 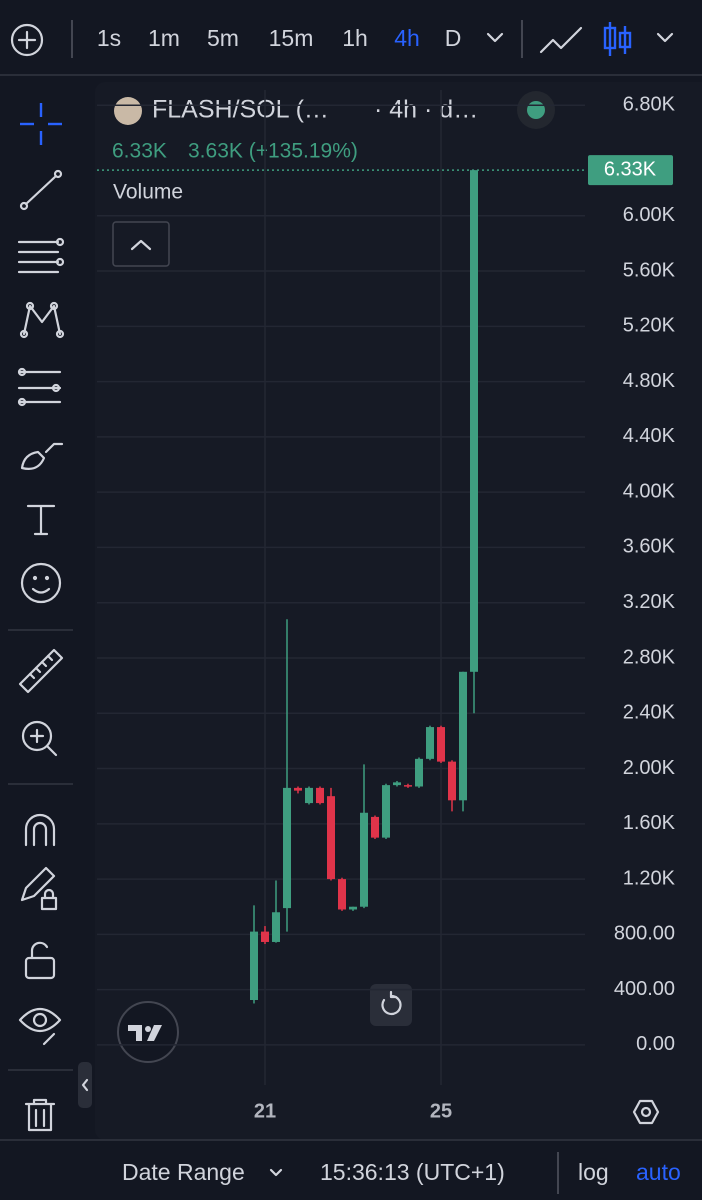 I want to click on interval-bar: 1s 1m 5m 15m 1h 4h D, so click(x=279, y=38).